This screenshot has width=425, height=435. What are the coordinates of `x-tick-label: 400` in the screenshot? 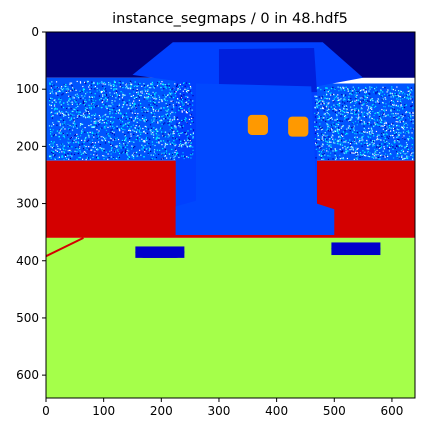 It's located at (276, 411).